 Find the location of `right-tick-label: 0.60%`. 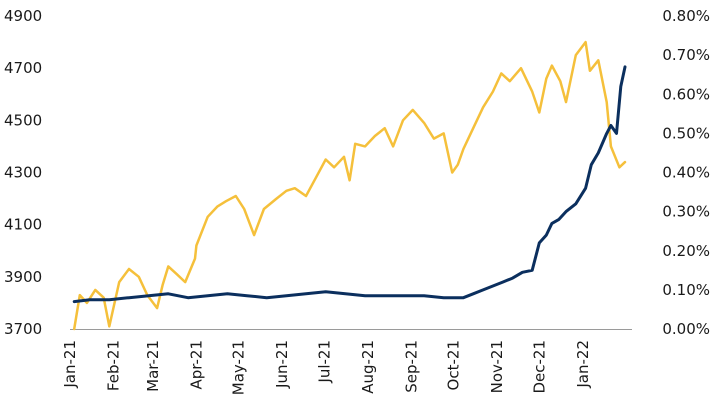

right-tick-label: 0.60% is located at coordinates (686, 94).